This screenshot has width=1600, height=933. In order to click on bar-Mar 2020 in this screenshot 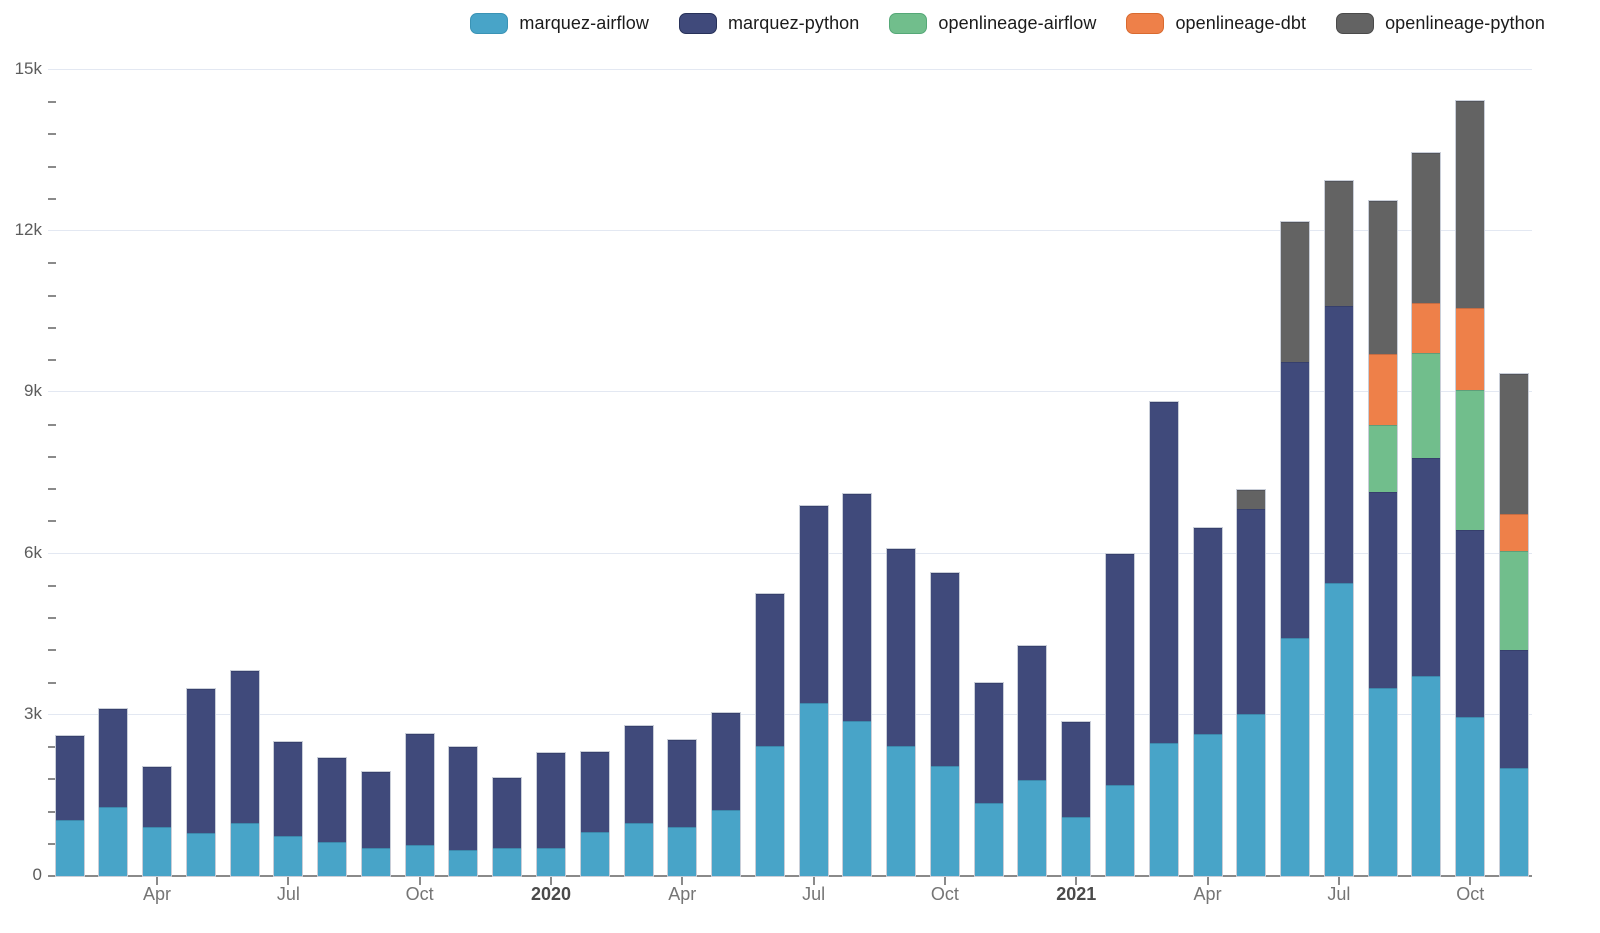, I will do `click(638, 801)`.